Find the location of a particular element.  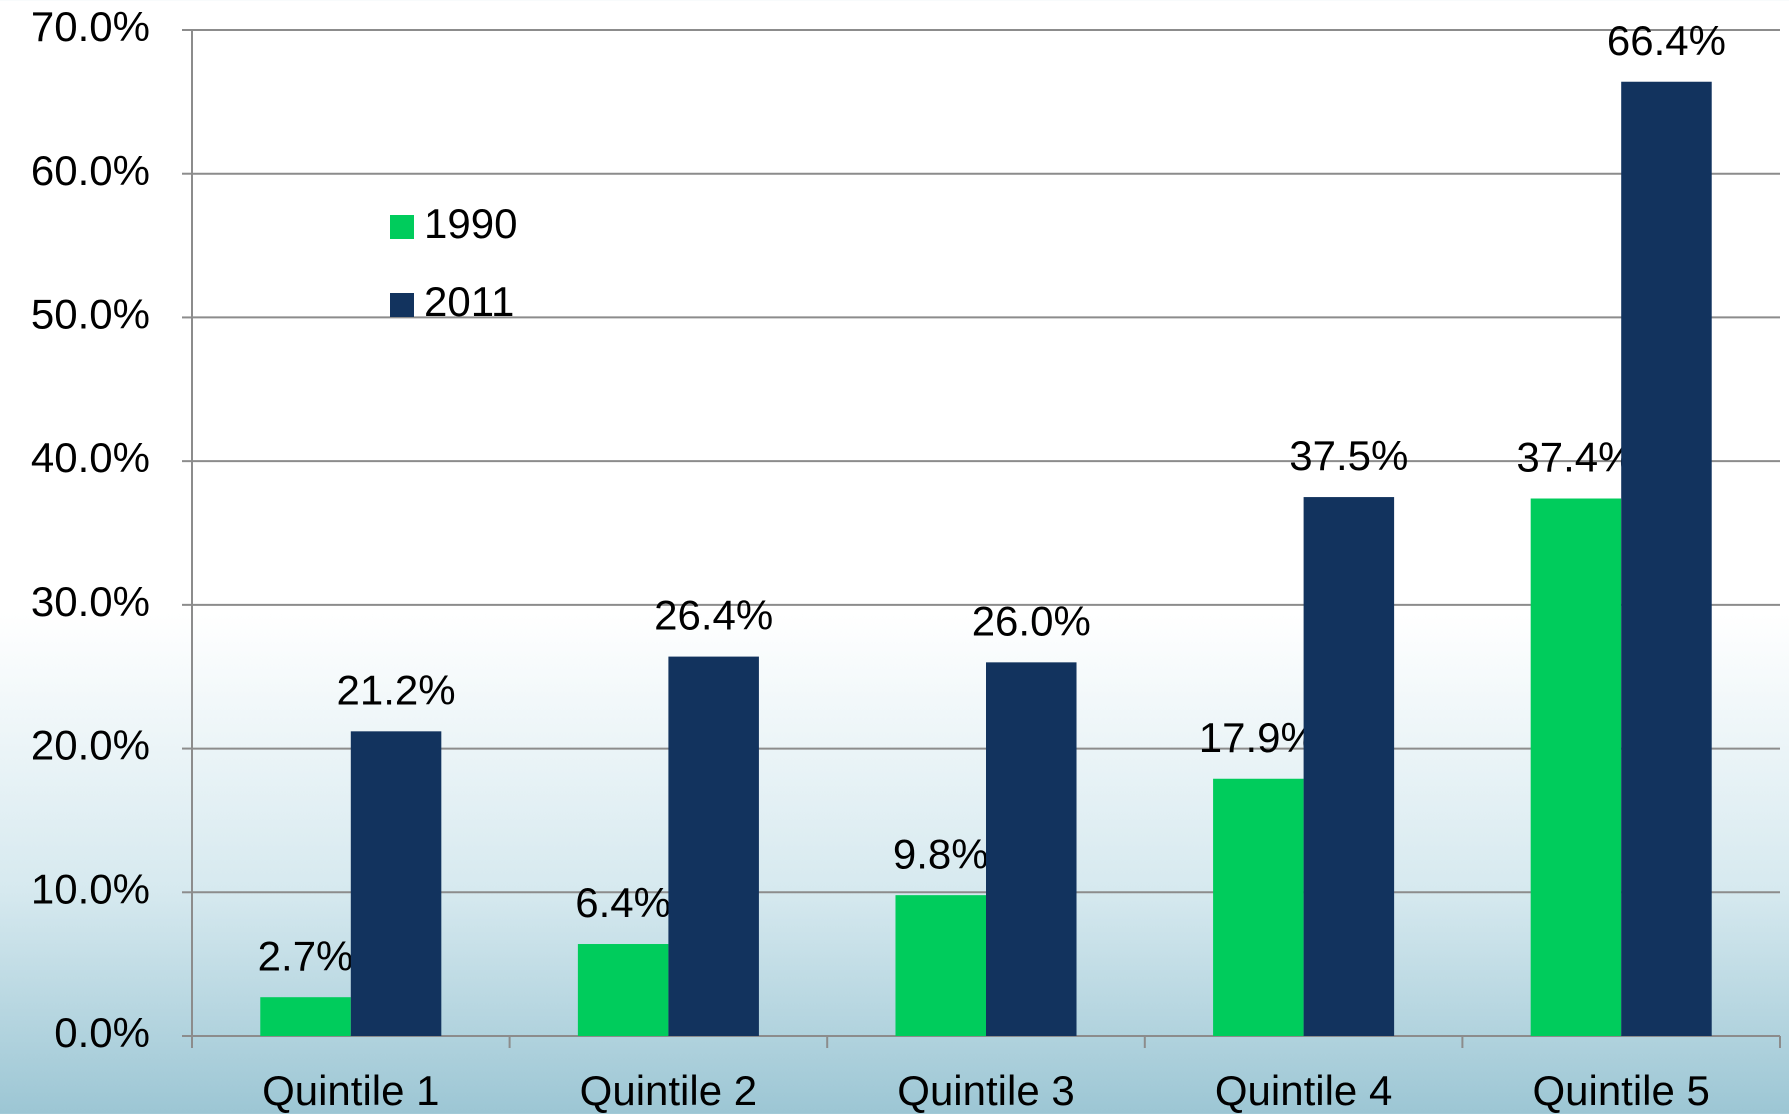

legend-label: 2011 is located at coordinates (469, 301).